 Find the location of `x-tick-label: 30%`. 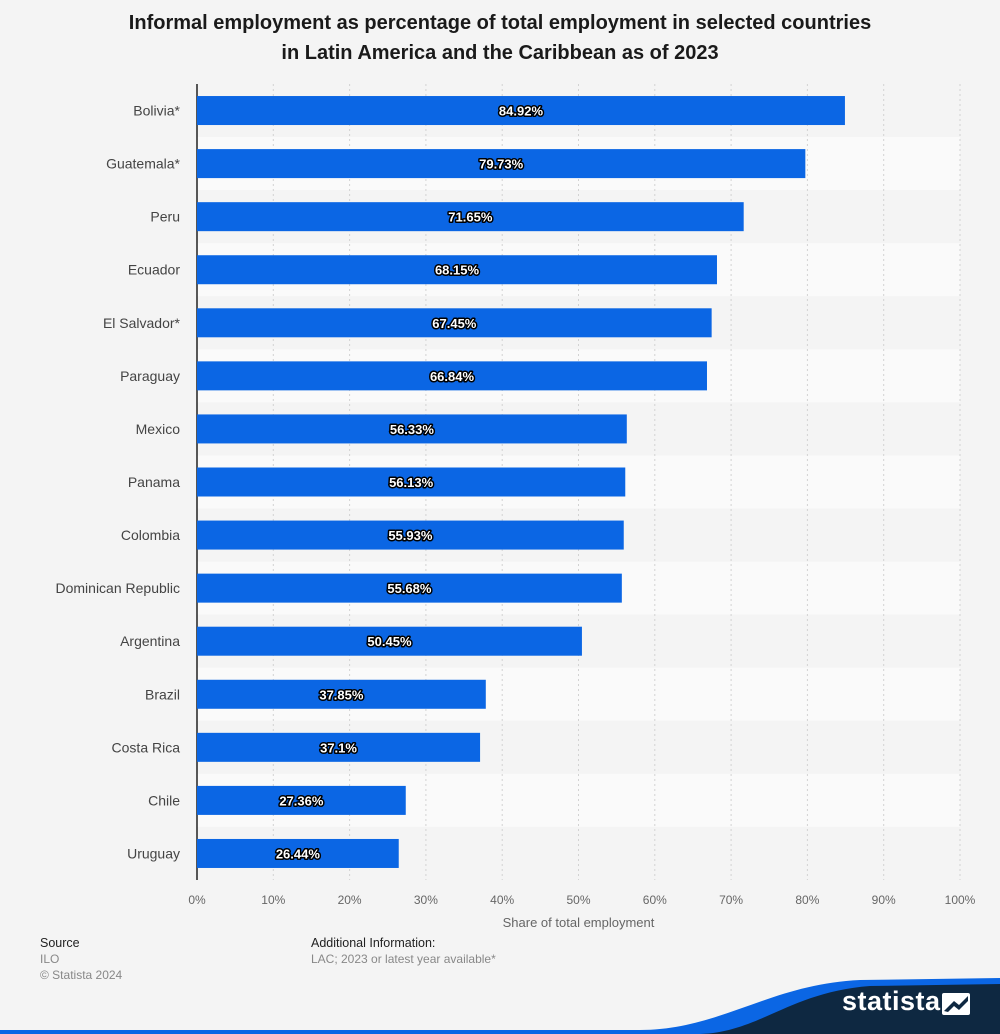

x-tick-label: 30% is located at coordinates (426, 900).